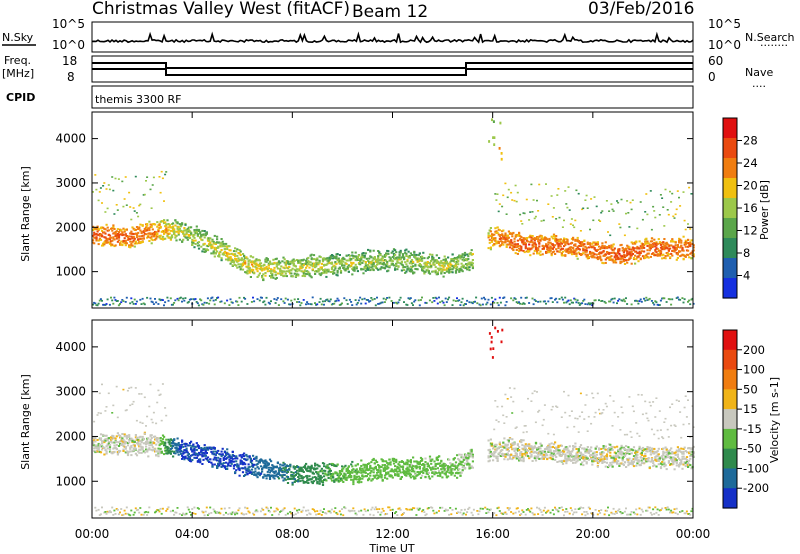 The width and height of the screenshot is (800, 554). I want to click on nave-tick-top: 60, so click(715, 61).